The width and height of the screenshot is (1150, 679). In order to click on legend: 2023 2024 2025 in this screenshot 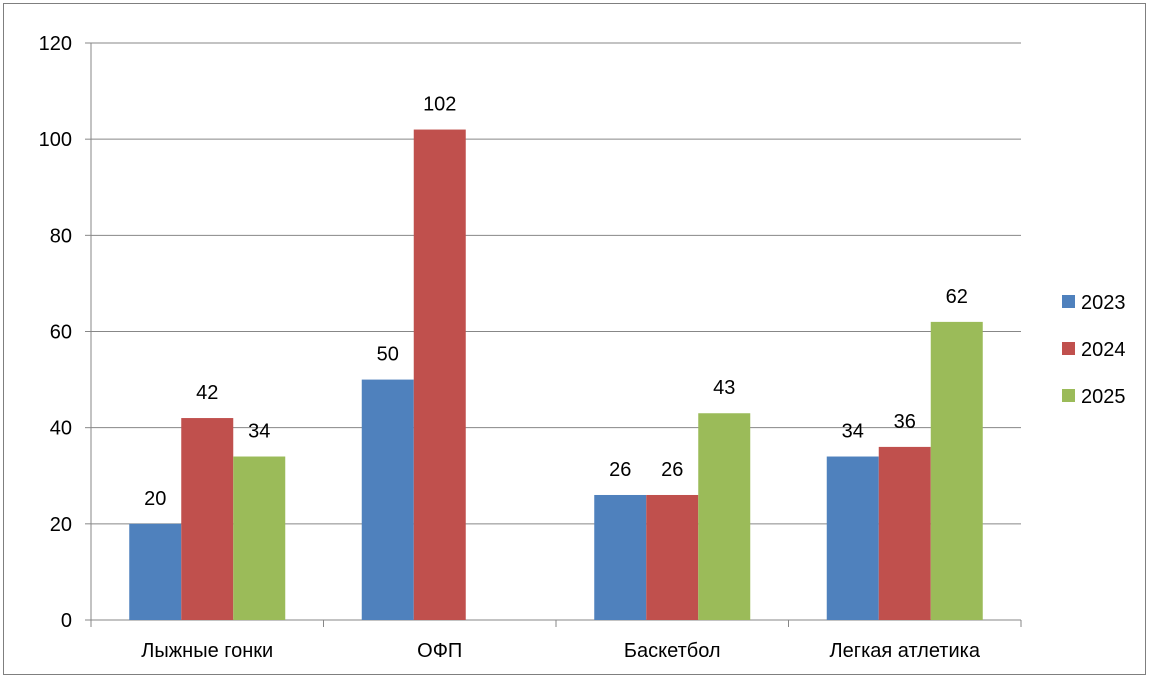, I will do `click(1094, 350)`.